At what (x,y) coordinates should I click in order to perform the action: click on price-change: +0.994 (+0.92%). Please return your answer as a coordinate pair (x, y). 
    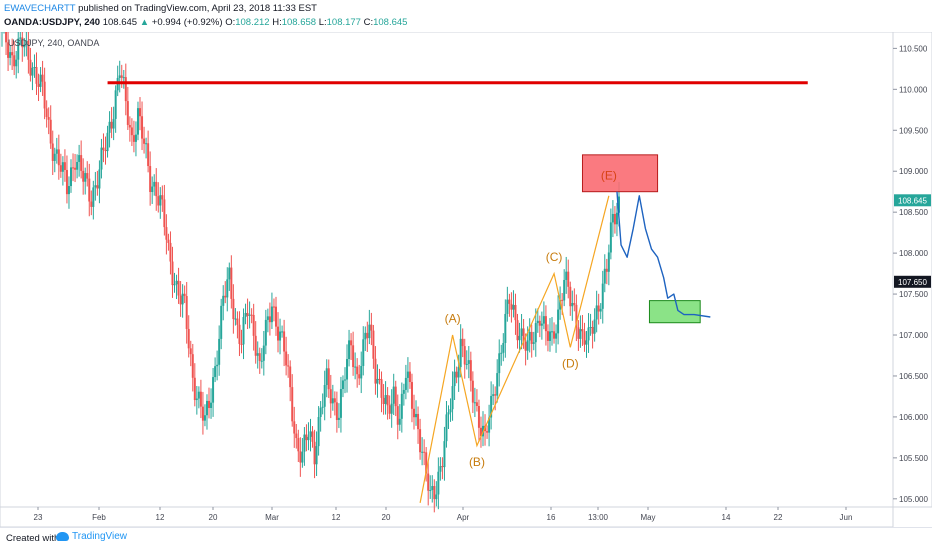
    Looking at the image, I should click on (187, 22).